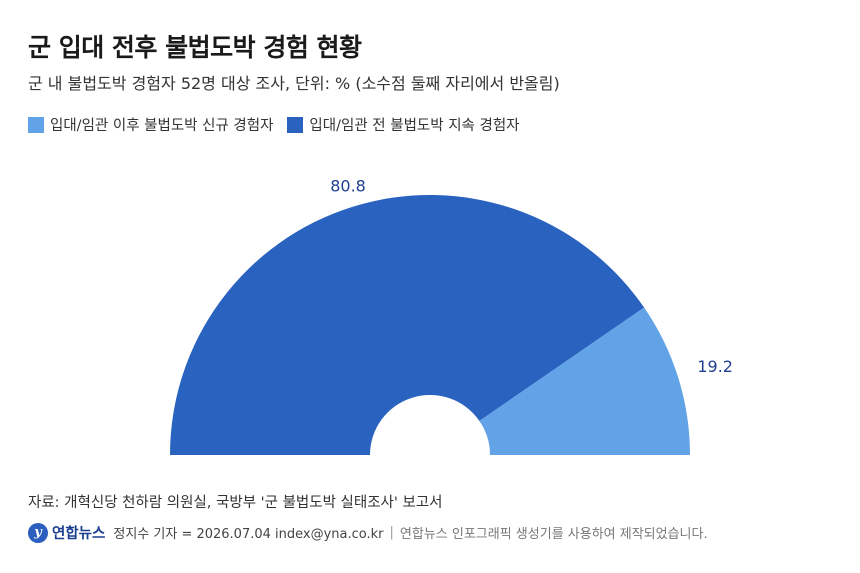 The width and height of the screenshot is (860, 573). Describe the element at coordinates (553, 534) in the screenshot. I see `footer-note: 연합뉴스 인포그래픽 생성기를 사용하여 제작되었습니다.` at that location.